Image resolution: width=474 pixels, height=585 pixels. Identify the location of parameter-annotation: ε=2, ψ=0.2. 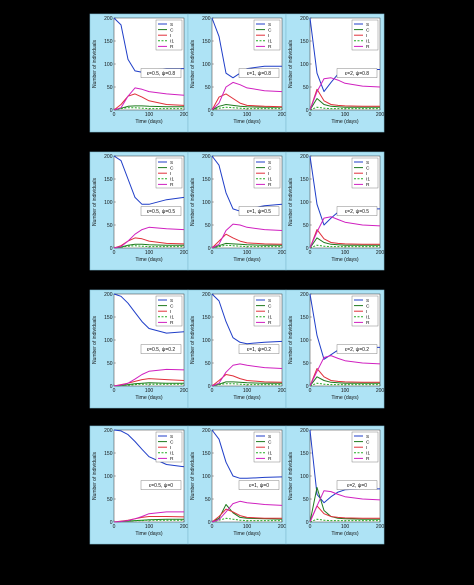
(357, 350).